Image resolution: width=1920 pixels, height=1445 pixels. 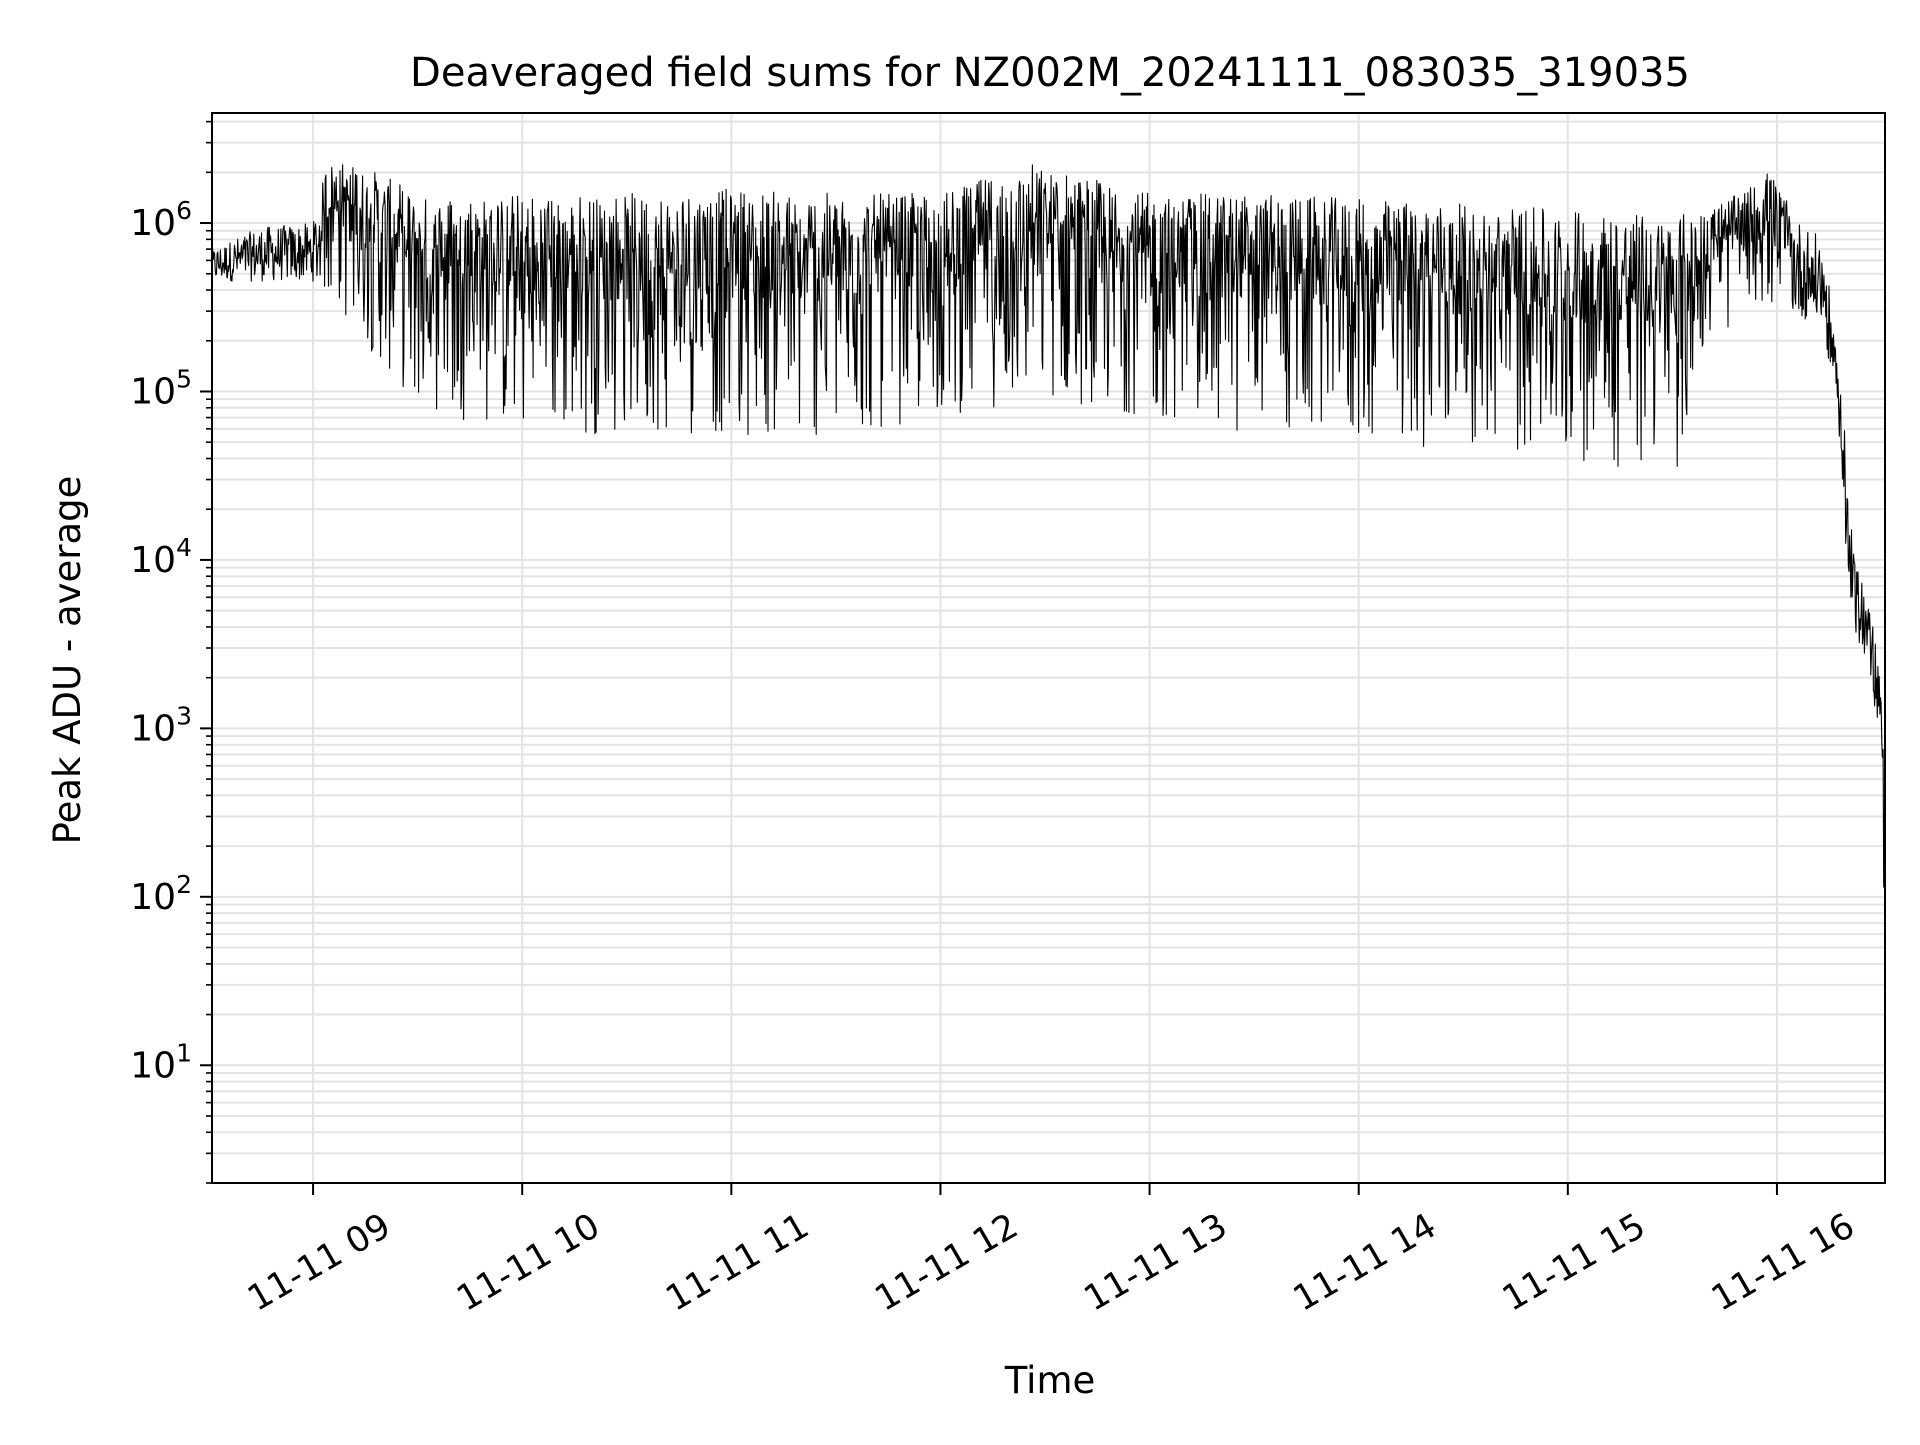 I want to click on y-axis-label: Peak ADU - average, so click(x=67, y=660).